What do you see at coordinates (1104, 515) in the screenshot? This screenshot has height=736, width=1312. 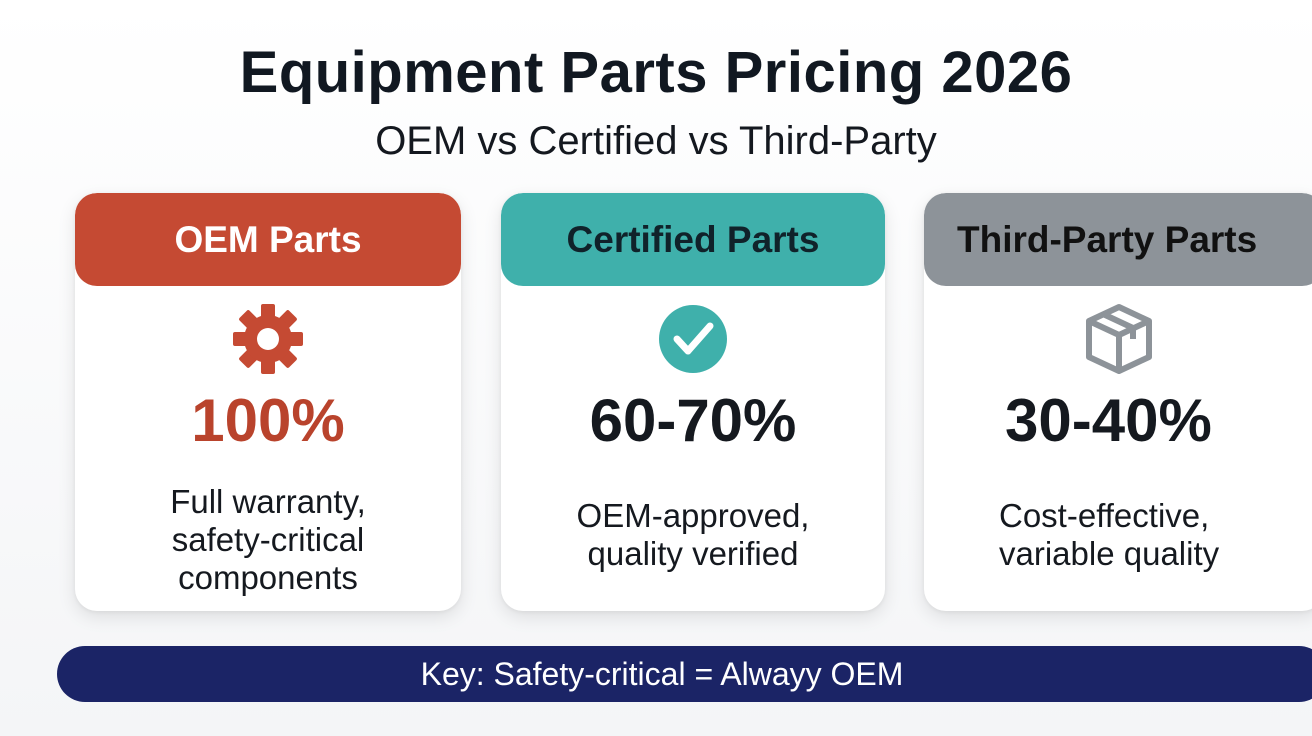 I see `description-line: Cost-effective,` at bounding box center [1104, 515].